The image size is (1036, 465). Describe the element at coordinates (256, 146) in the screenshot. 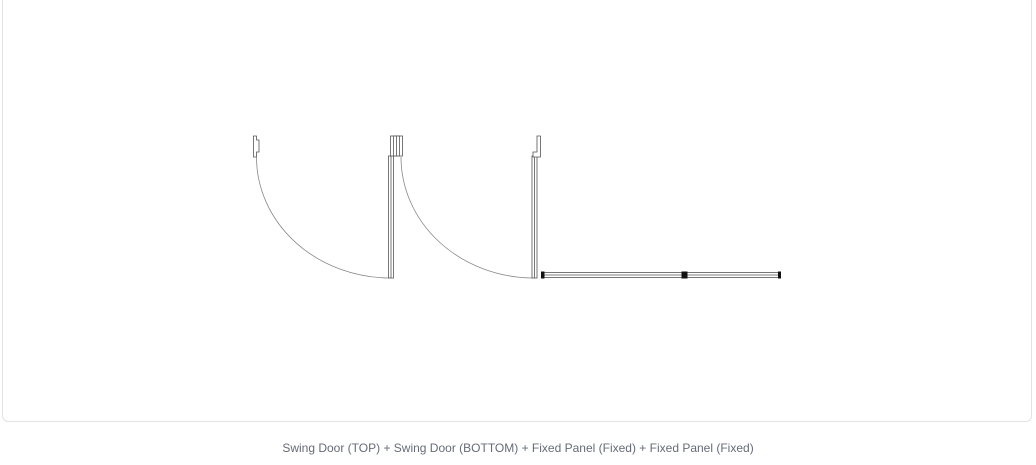

I see `door-1-jamb` at that location.